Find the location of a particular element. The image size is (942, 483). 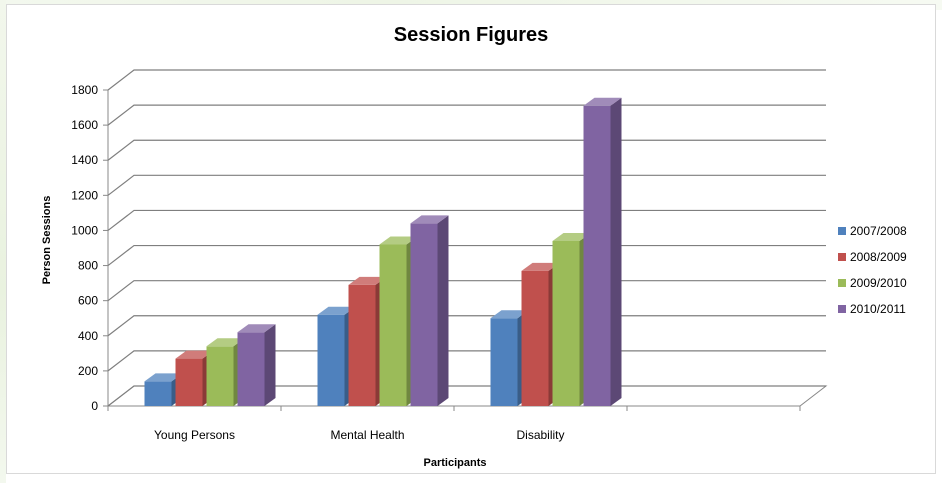

legend: 2007/2008 2008/2009 2009/2010 2010/2011 is located at coordinates (872, 270).